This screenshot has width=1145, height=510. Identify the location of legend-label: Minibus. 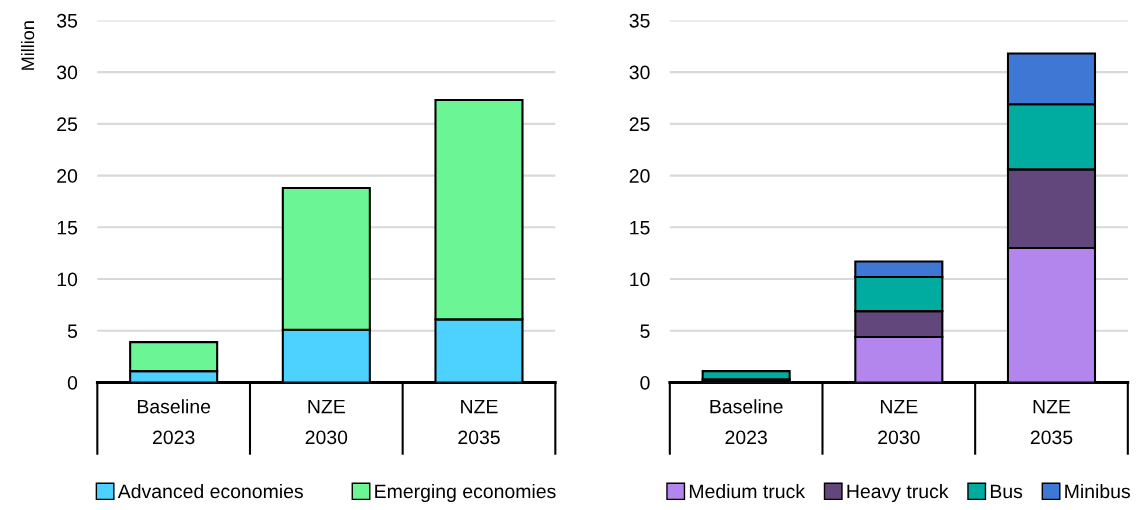
(1097, 491).